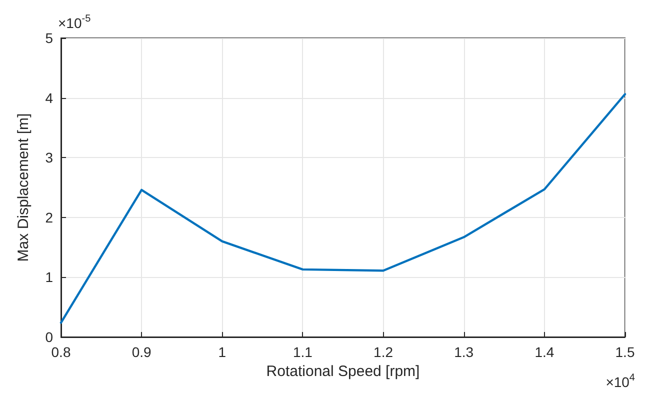 This screenshot has width=647, height=401. What do you see at coordinates (625, 352) in the screenshot?
I see `x-tick-label: 1.5` at bounding box center [625, 352].